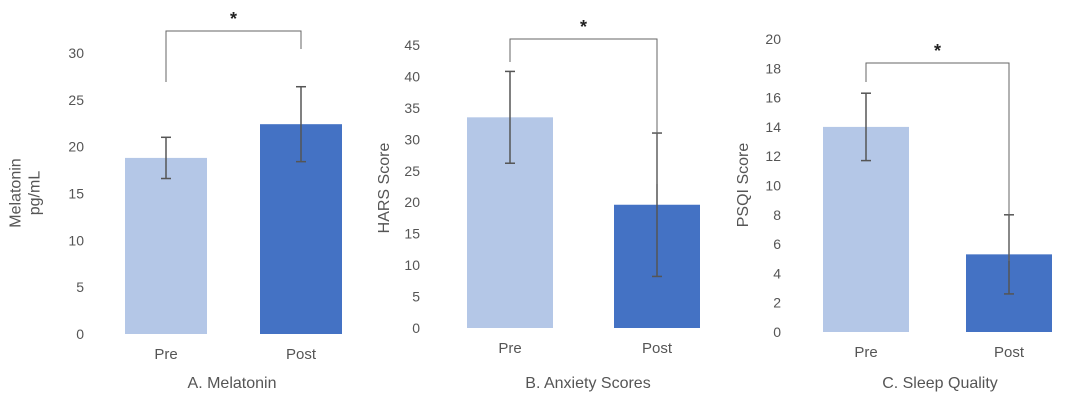 The width and height of the screenshot is (1068, 401). What do you see at coordinates (773, 156) in the screenshot?
I see `y-tick-label: 12` at bounding box center [773, 156].